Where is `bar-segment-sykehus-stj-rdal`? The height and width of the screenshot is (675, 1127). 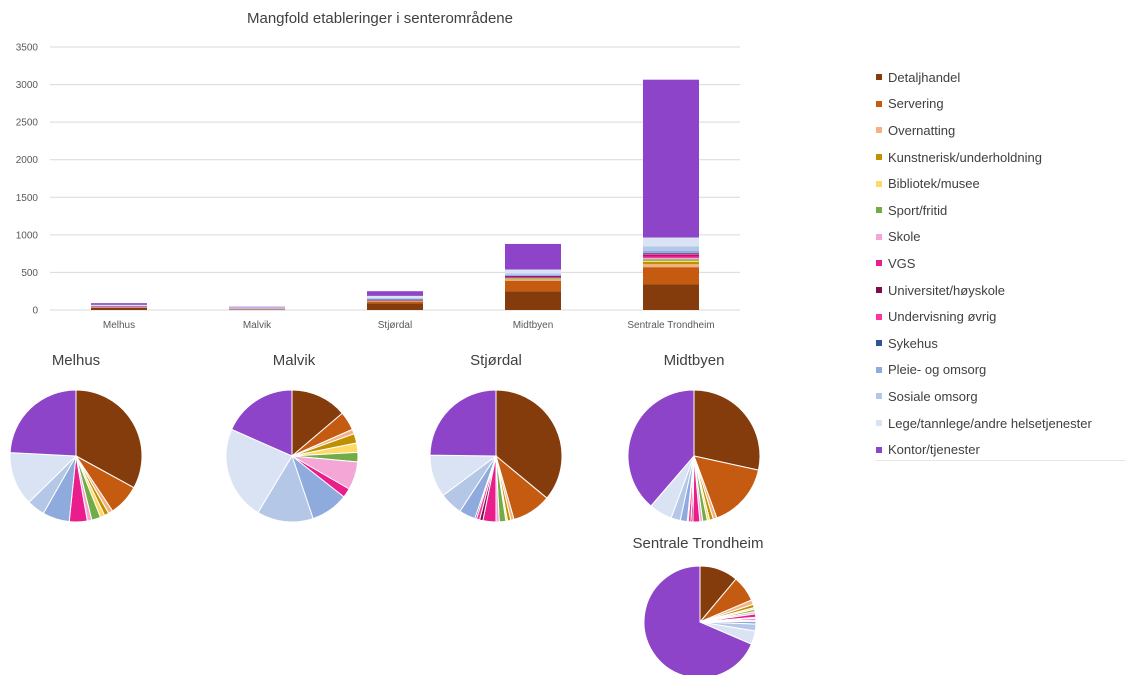 bar-segment-sykehus-stj-rdal is located at coordinates (395, 300).